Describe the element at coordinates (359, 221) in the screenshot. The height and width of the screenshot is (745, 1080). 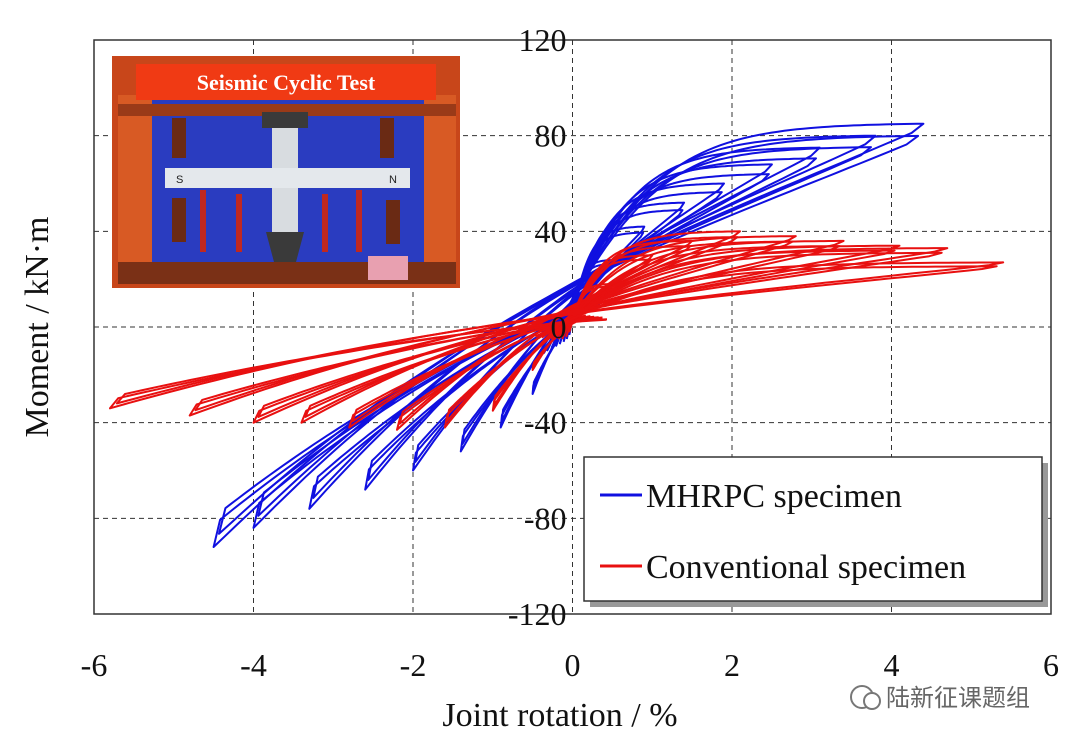
I see `inset-support-right` at that location.